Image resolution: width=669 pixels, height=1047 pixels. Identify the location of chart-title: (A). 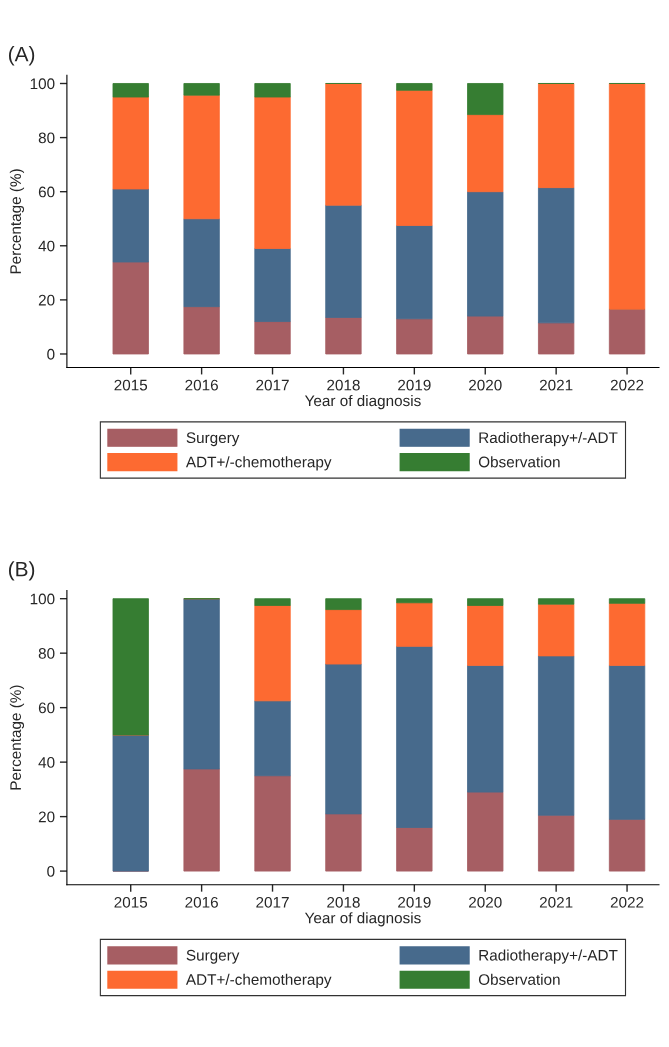
(21, 56).